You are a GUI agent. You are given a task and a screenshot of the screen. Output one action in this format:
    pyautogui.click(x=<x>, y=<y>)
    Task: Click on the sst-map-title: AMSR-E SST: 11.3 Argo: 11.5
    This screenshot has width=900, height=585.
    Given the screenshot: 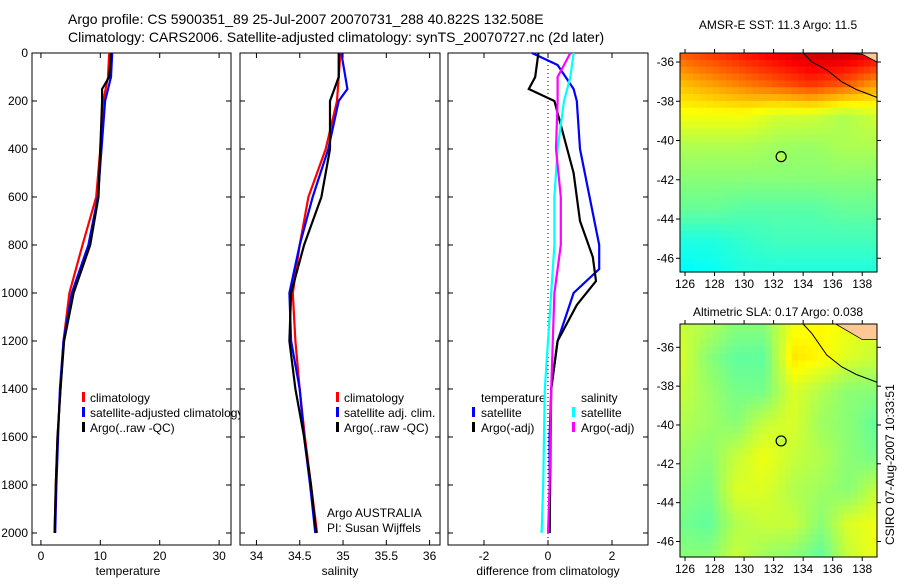 What is the action you would take?
    pyautogui.click(x=778, y=25)
    